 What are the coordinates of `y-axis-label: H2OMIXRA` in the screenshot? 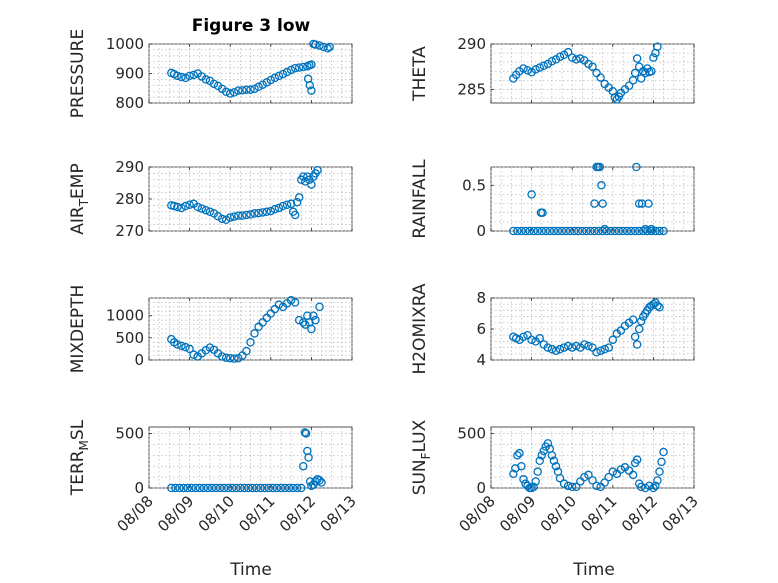 It's located at (420, 328).